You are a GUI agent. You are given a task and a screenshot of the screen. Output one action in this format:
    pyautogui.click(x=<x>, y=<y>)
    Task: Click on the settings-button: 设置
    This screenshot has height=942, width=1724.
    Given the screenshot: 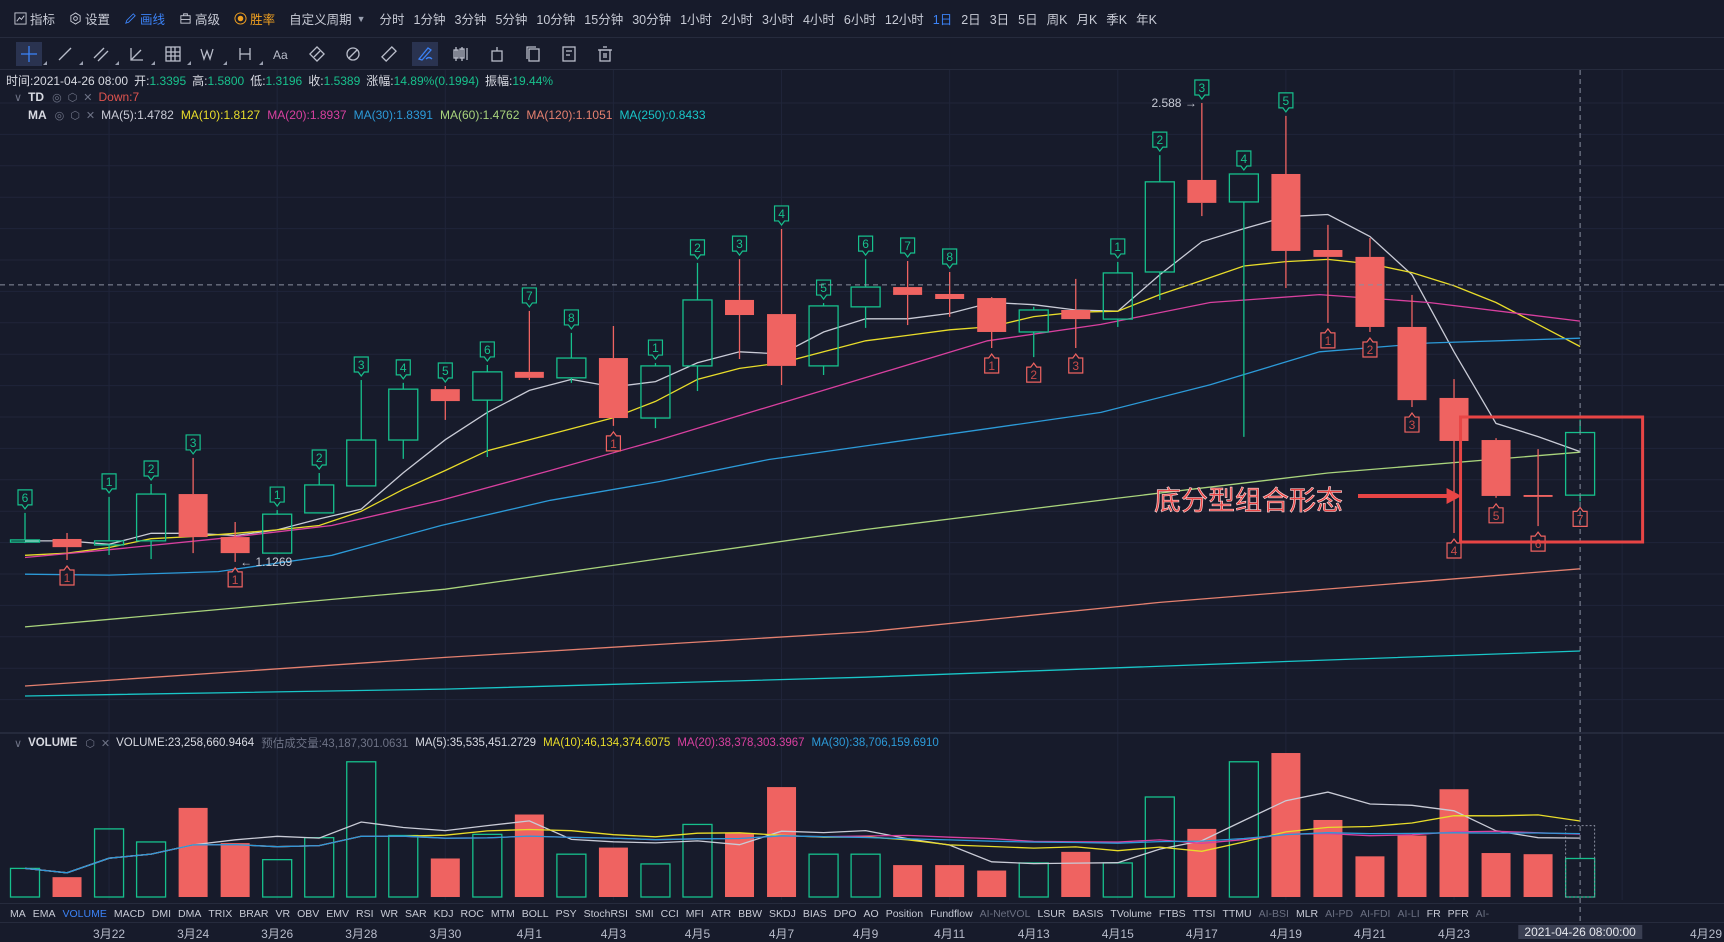 What is the action you would take?
    pyautogui.click(x=89, y=18)
    